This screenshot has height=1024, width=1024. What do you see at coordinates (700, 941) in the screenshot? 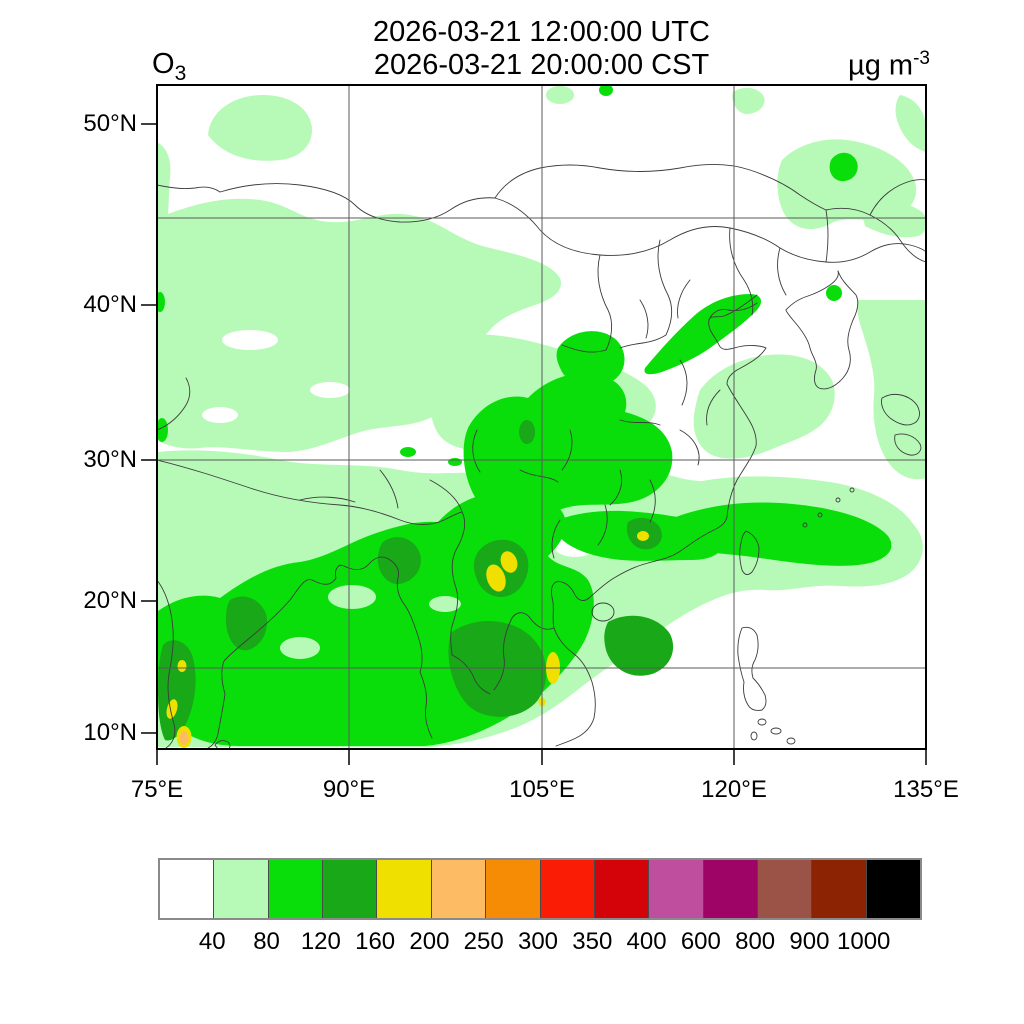
I see `colorbar-tick-label: 600` at bounding box center [700, 941].